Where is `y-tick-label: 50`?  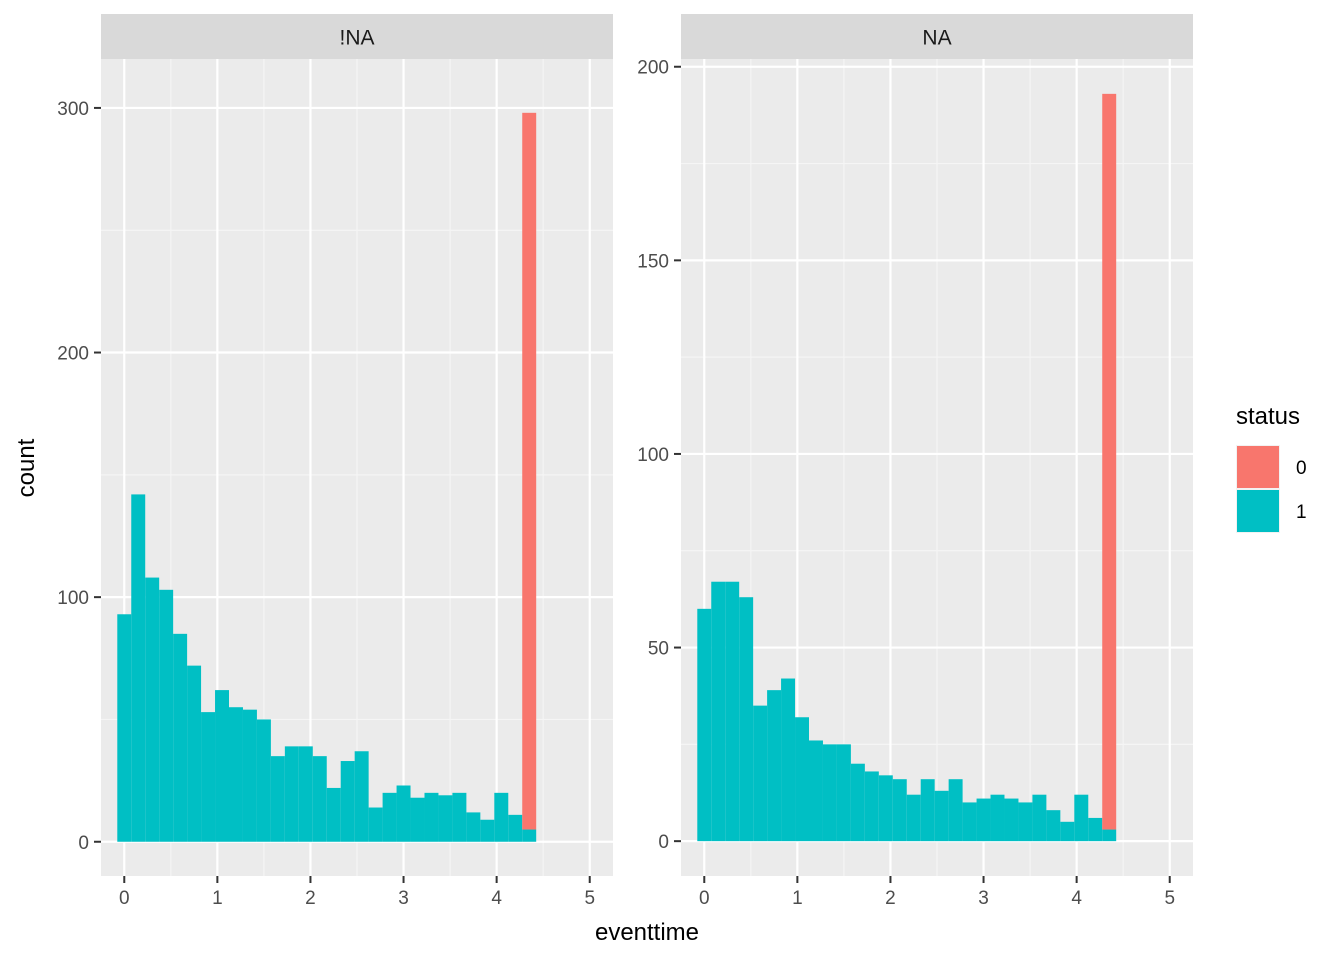 y-tick-label: 50 is located at coordinates (658, 649).